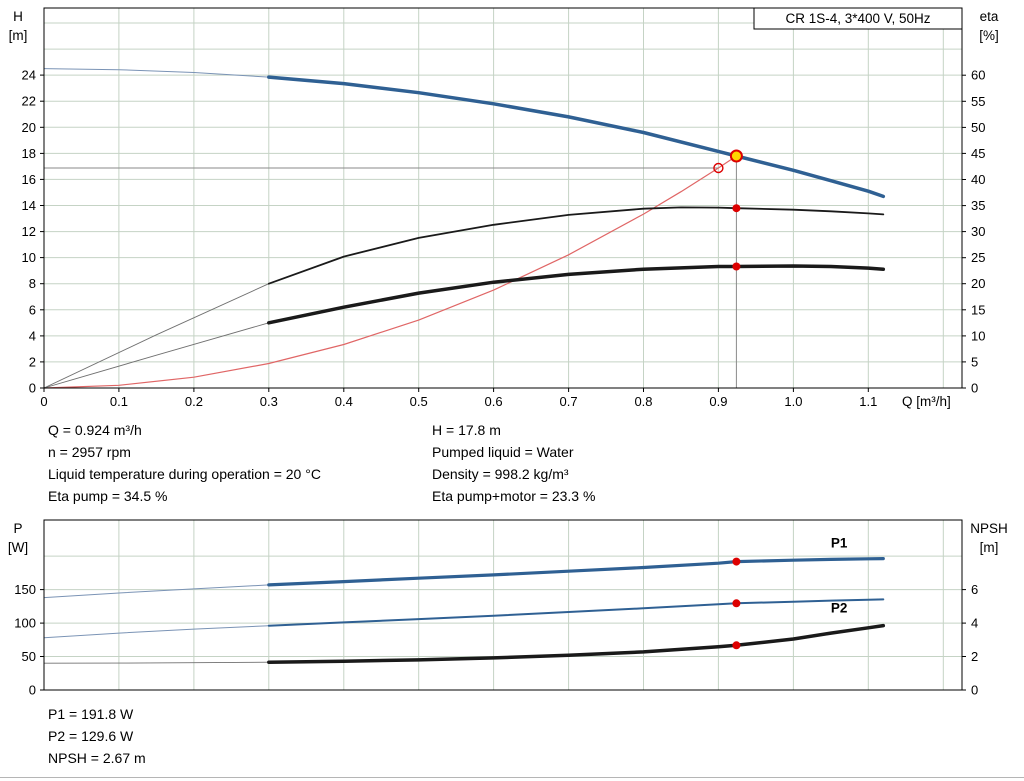  Describe the element at coordinates (978, 335) in the screenshot. I see `y-right-tick-label: 10` at that location.